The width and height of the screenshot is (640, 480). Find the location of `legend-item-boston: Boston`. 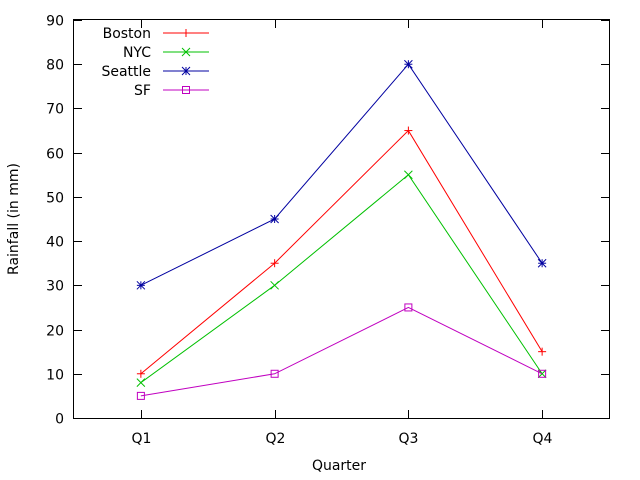

legend-item-boston: Boston is located at coordinates (156, 34).